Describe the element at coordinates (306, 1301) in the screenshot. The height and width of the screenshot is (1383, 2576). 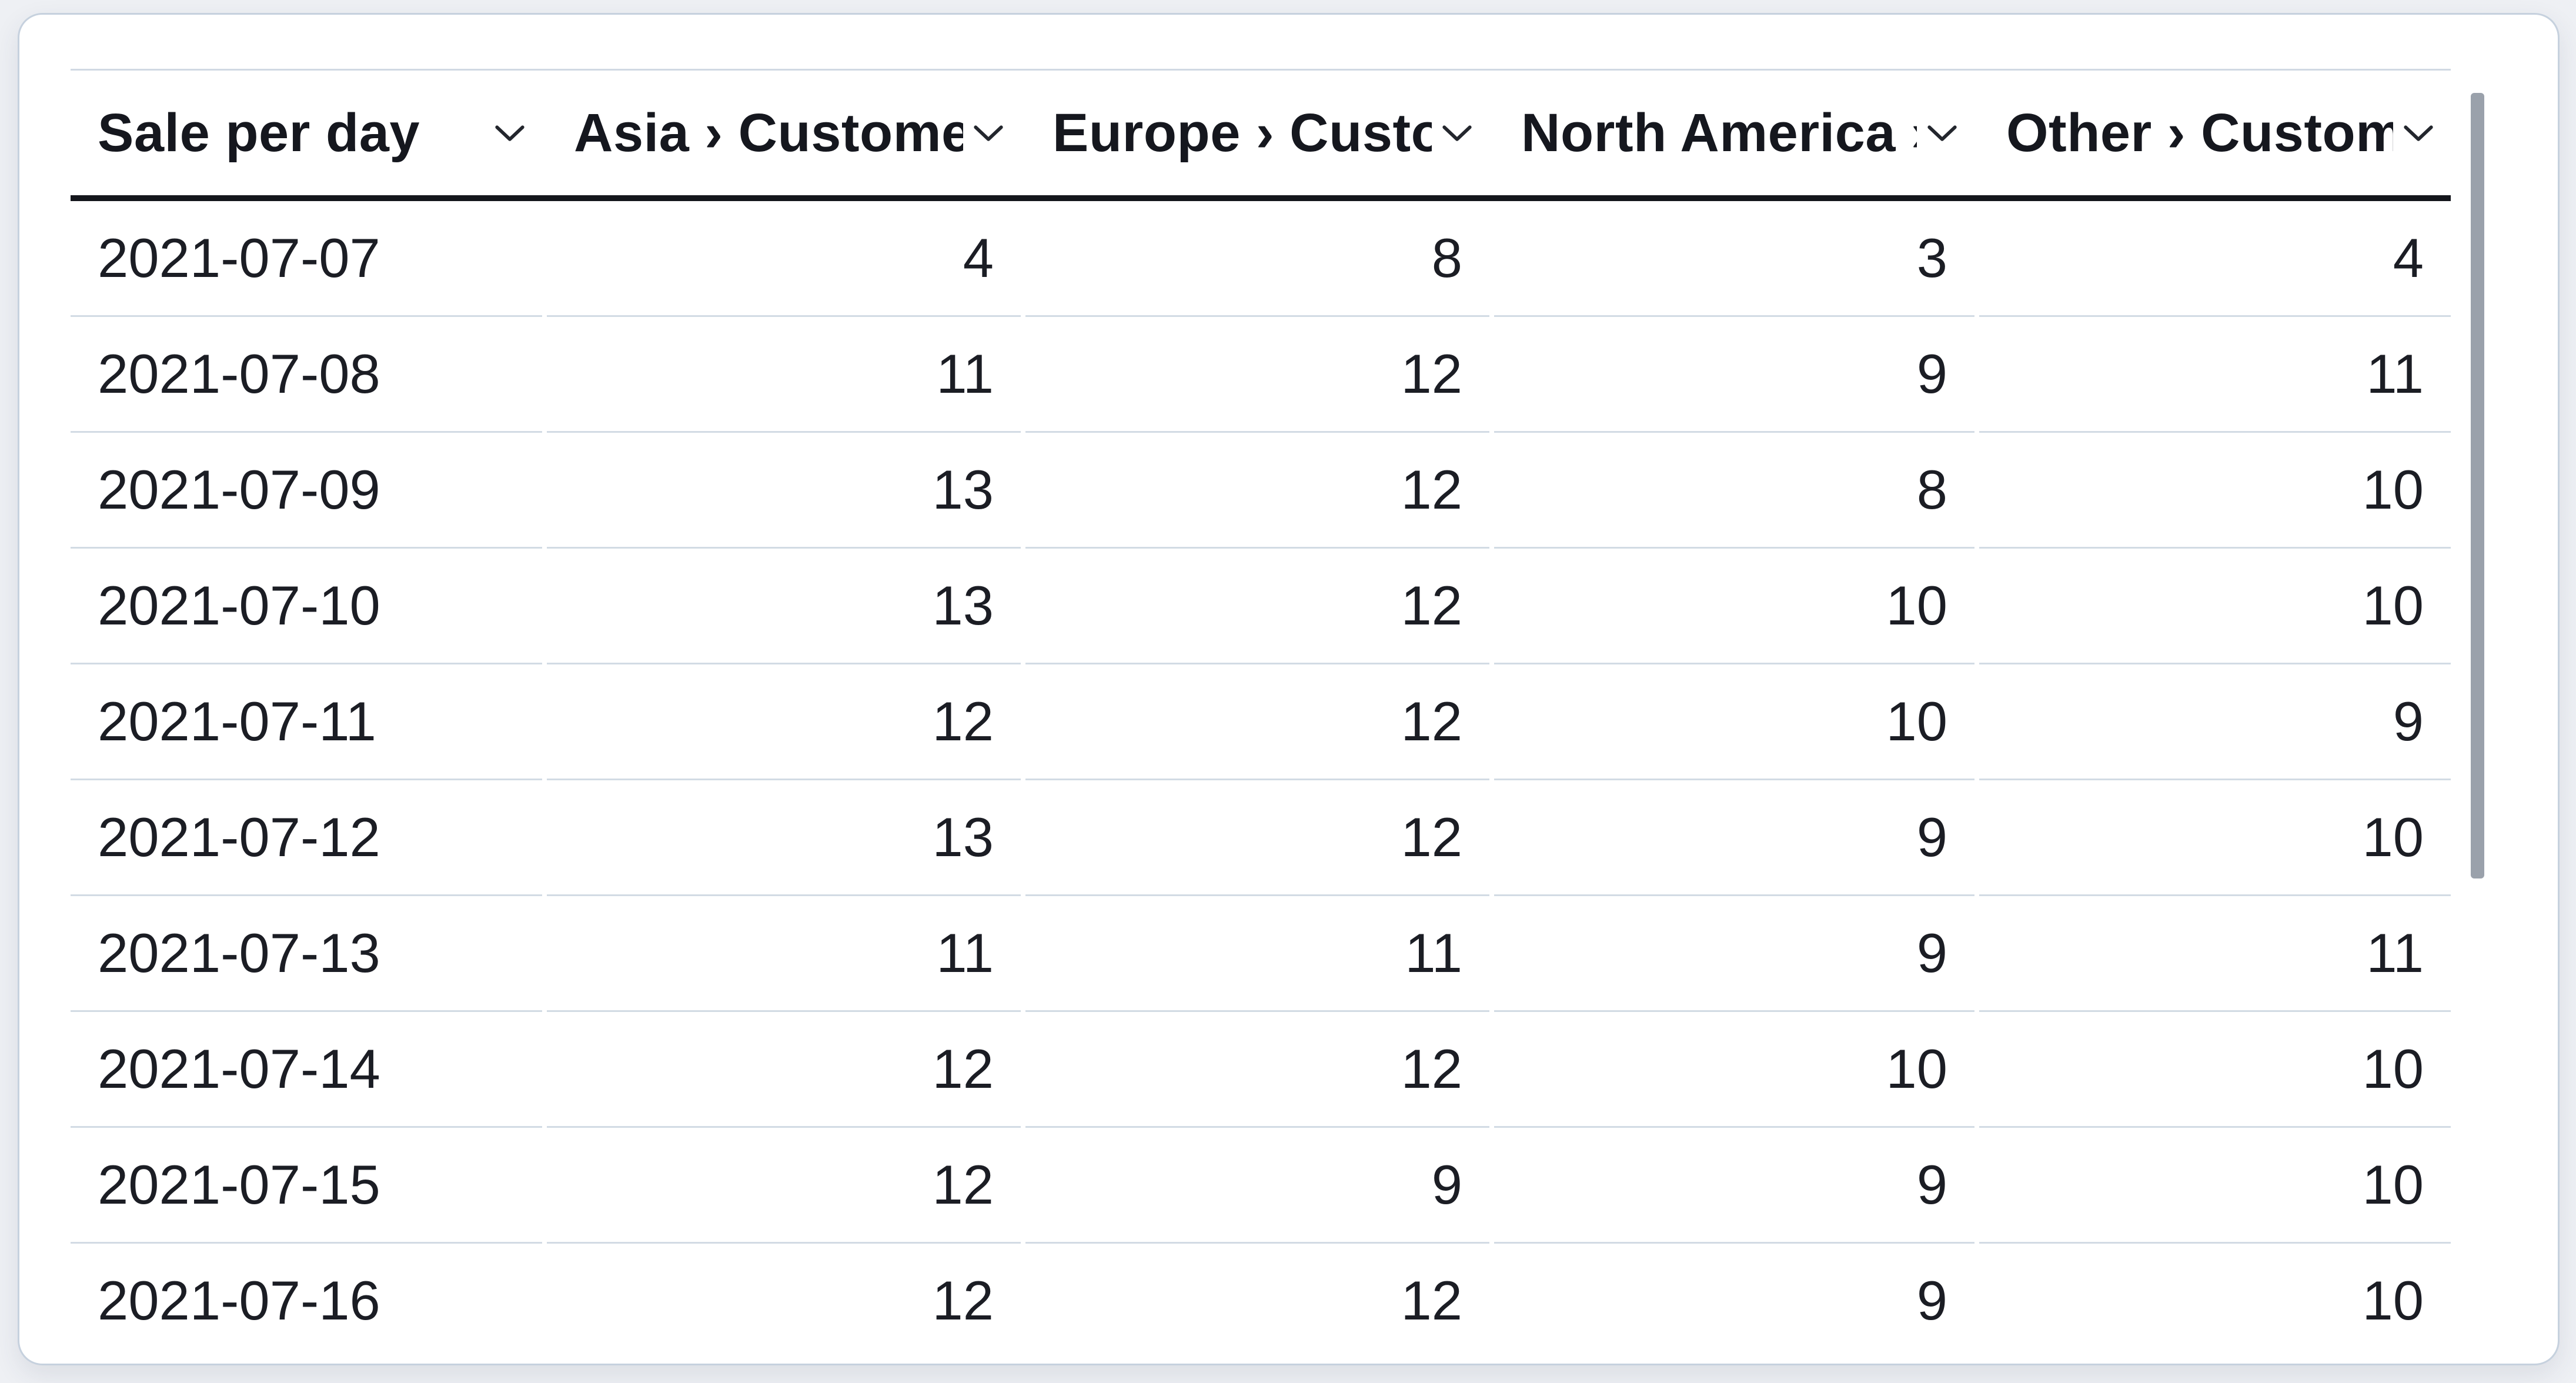
I see `date-cell: 2021-07-16` at that location.